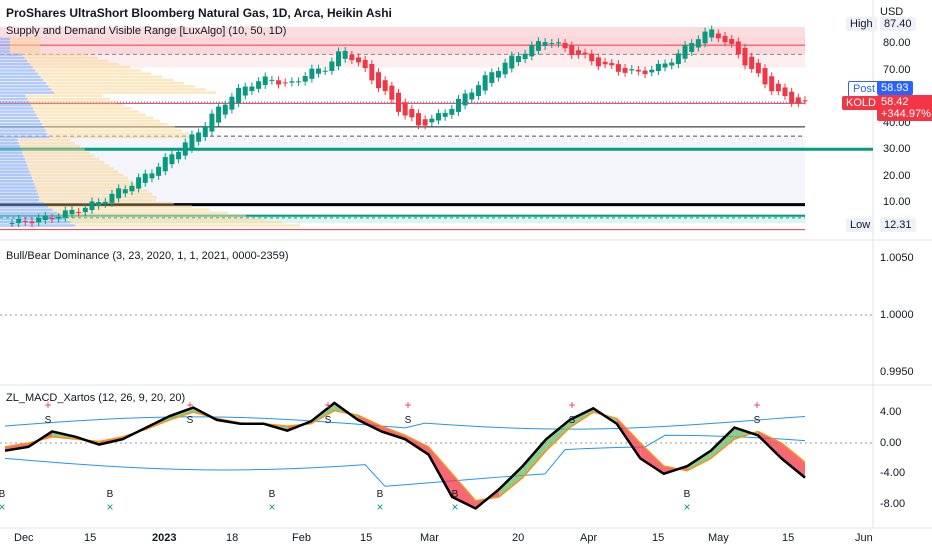 Image resolution: width=932 pixels, height=550 pixels. Describe the element at coordinates (897, 149) in the screenshot. I see `price-tick: 30.00` at that location.